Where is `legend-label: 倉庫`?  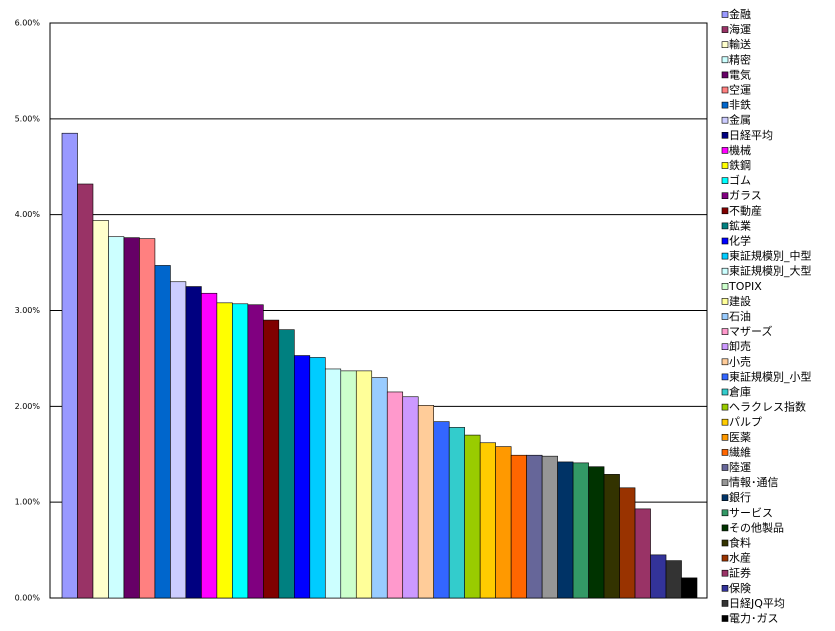 legend-label: 倉庫 is located at coordinates (740, 392).